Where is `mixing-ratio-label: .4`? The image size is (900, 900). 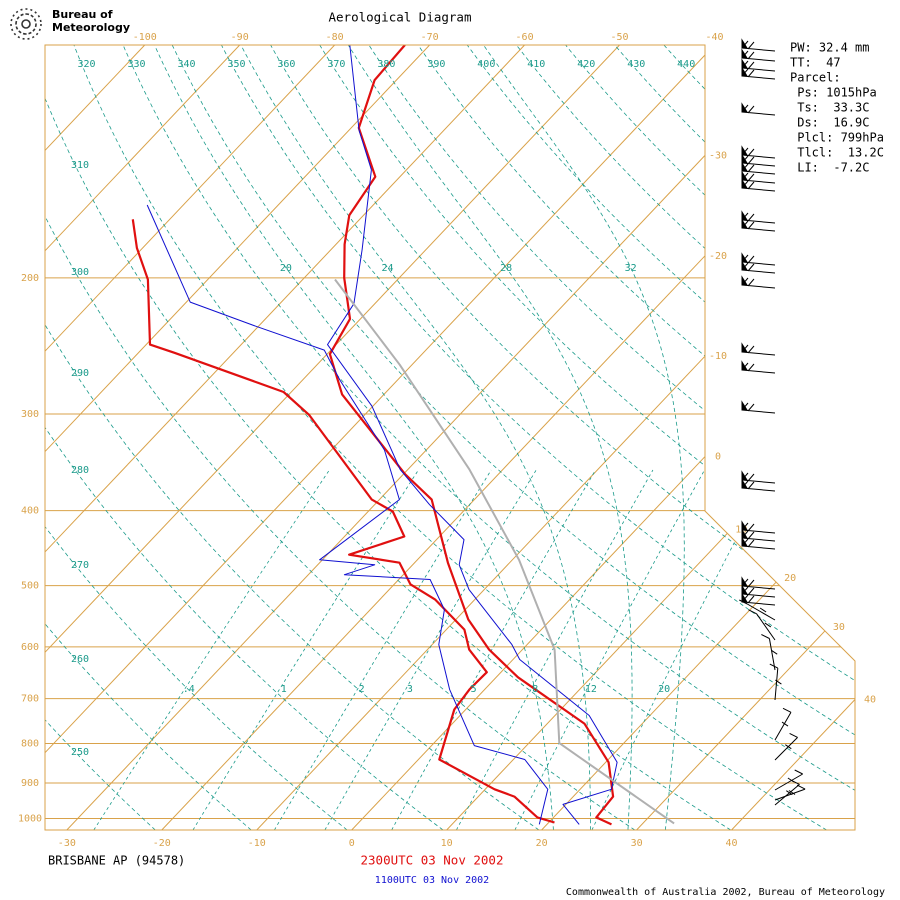 mixing-ratio-label: .4 is located at coordinates (189, 689).